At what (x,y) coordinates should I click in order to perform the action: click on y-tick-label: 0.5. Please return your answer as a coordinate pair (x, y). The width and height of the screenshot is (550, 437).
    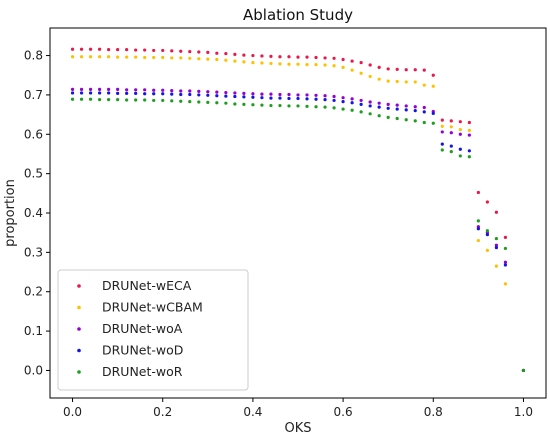
    Looking at the image, I should click on (33, 174).